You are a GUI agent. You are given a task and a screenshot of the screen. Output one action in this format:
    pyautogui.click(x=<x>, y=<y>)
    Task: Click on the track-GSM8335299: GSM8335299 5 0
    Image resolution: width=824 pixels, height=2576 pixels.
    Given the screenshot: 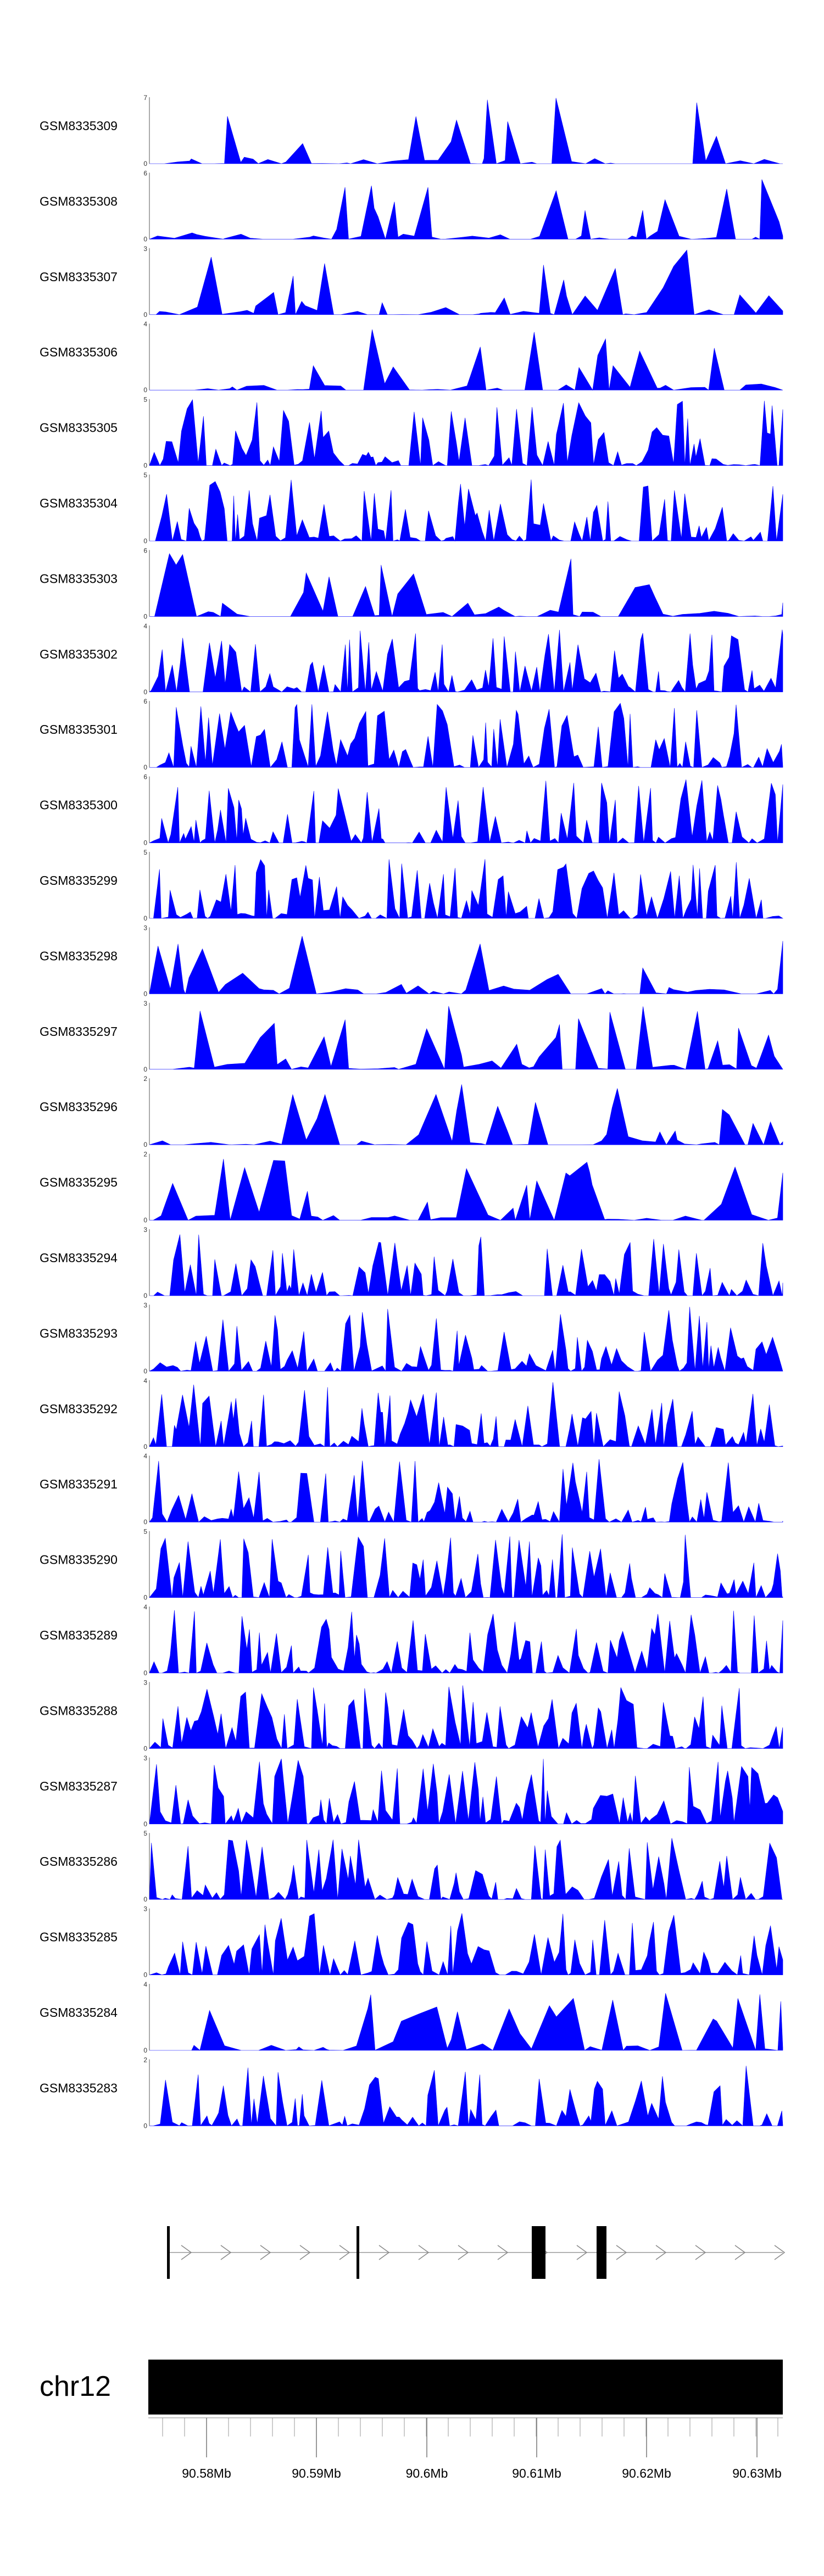 What is the action you would take?
    pyautogui.click(x=412, y=885)
    